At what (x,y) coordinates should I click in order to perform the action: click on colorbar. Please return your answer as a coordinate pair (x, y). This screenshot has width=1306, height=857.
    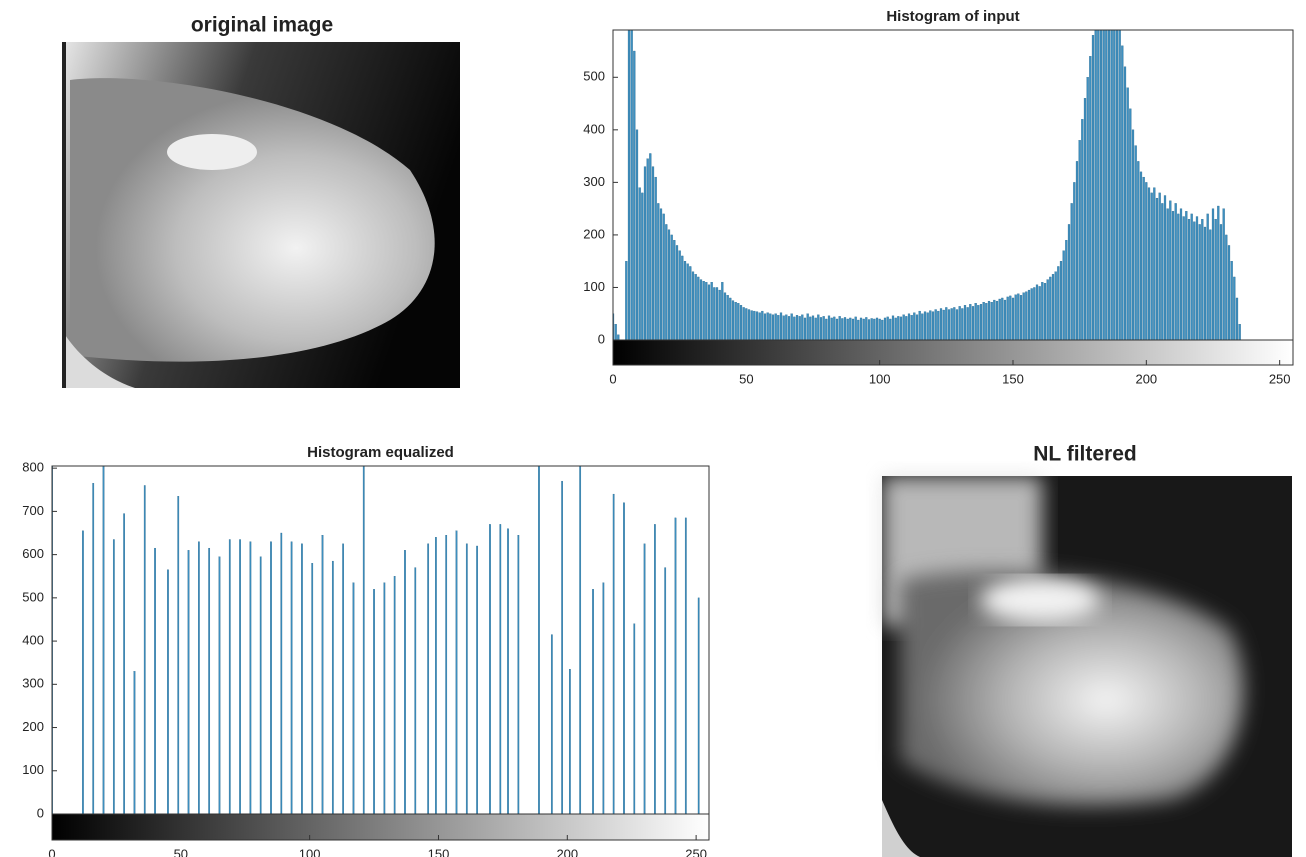
    Looking at the image, I should click on (380, 827).